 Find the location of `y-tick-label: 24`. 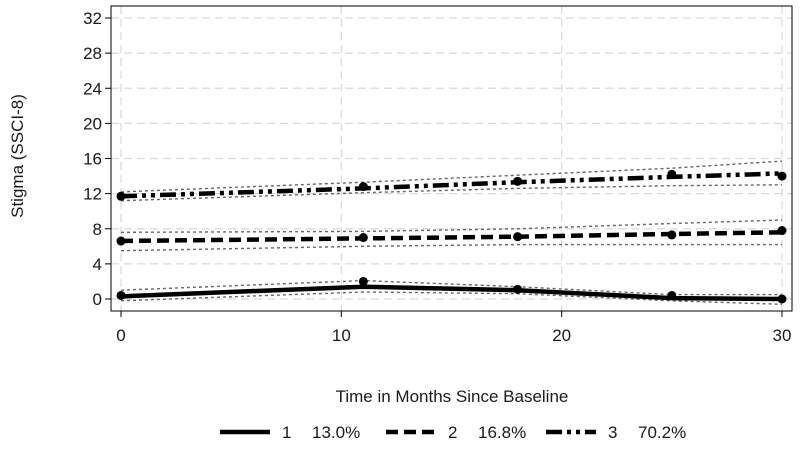

y-tick-label: 24 is located at coordinates (92, 88).